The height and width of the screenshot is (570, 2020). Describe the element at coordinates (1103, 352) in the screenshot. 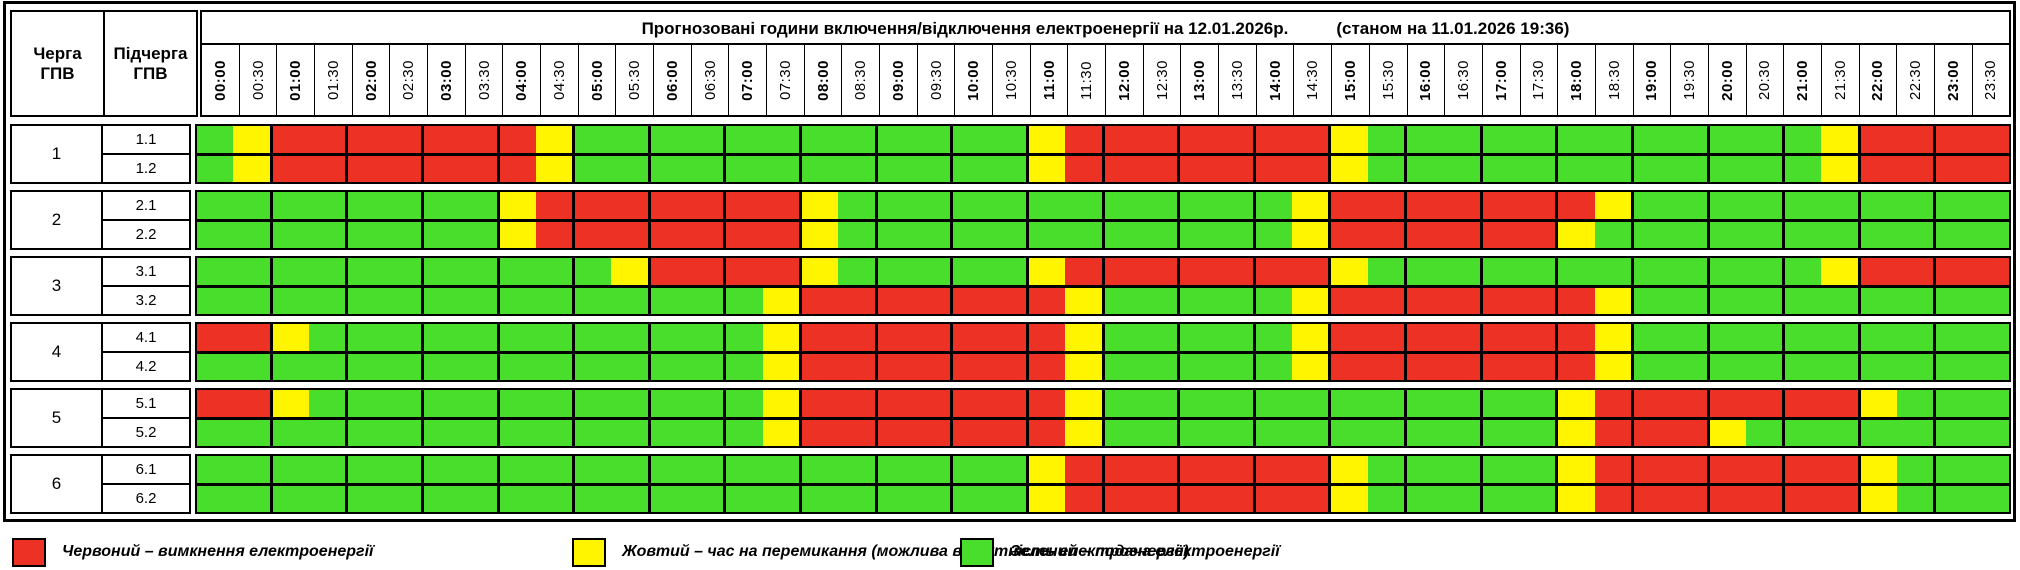

I see `schedule-grid` at that location.